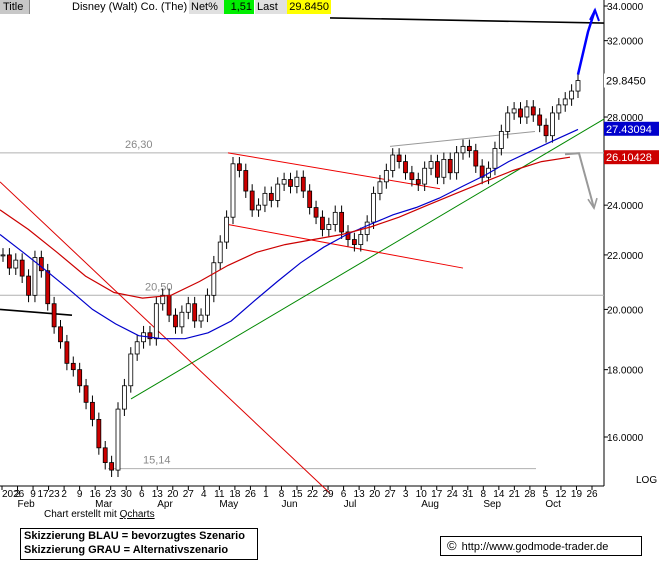 The height and width of the screenshot is (563, 659). What do you see at coordinates (468, 494) in the screenshot?
I see `x-tick-label: 31` at bounding box center [468, 494].